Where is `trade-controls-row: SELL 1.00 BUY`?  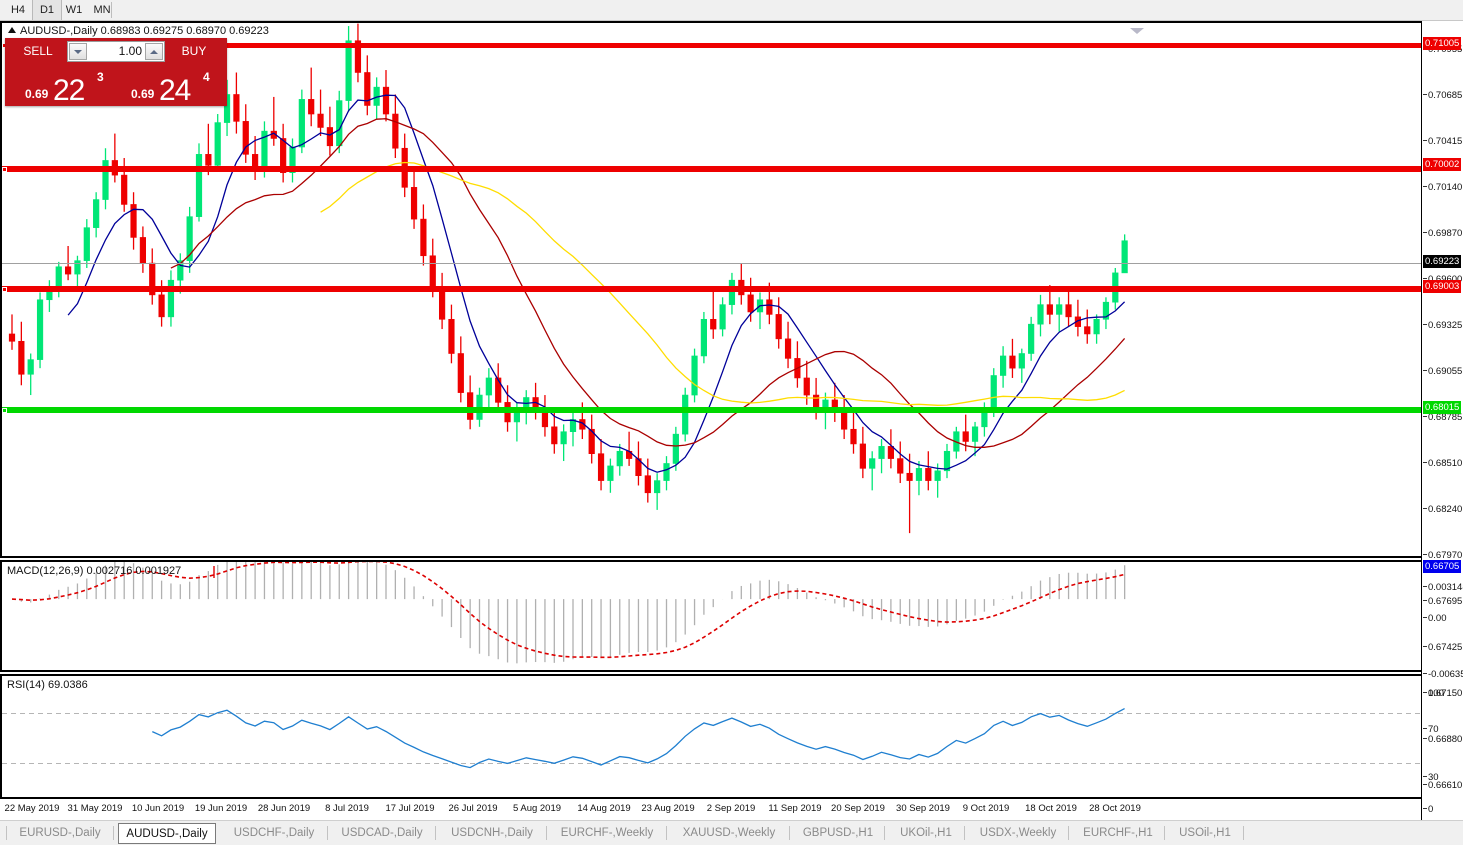 trade-controls-row: SELL 1.00 BUY is located at coordinates (116, 51).